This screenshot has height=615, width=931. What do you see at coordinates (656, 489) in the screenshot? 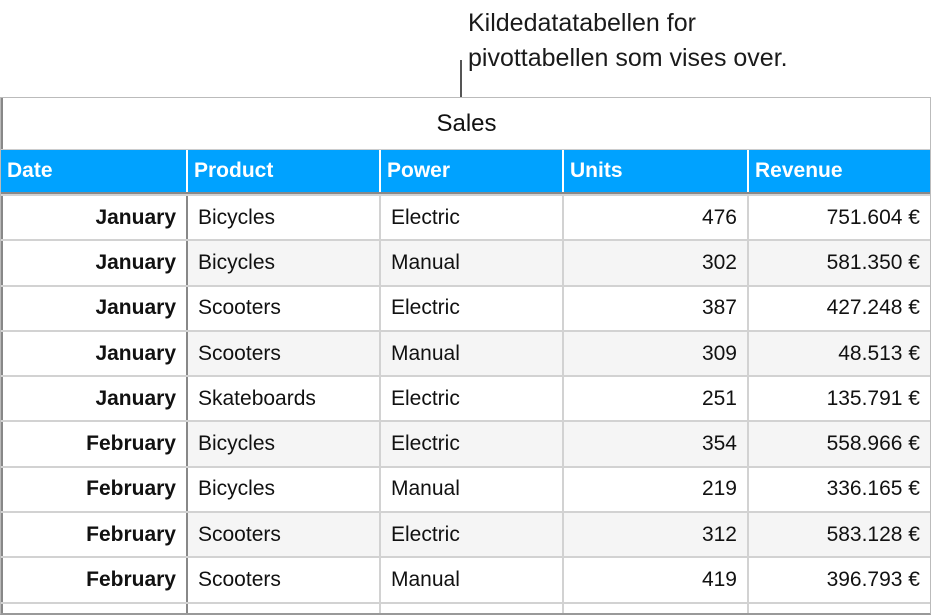
I see `cell-units: 219` at bounding box center [656, 489].